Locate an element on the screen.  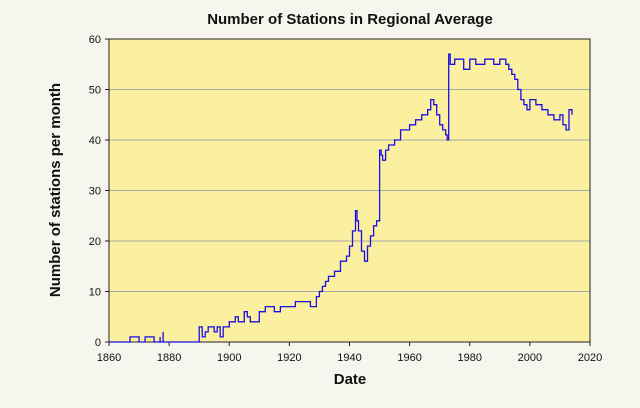
x-tick-label: 1920 is located at coordinates (289, 358).